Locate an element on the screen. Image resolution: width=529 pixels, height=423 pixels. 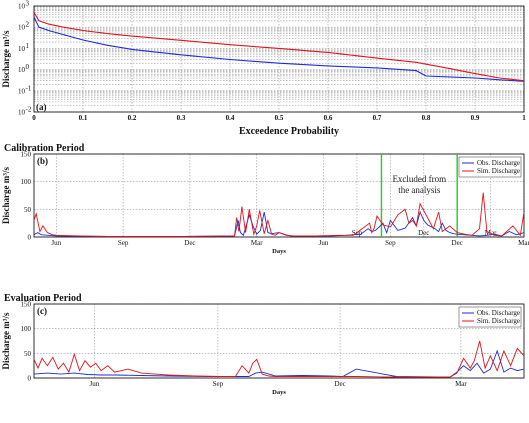
excluded-annotation: the analysis is located at coordinates (419, 190).